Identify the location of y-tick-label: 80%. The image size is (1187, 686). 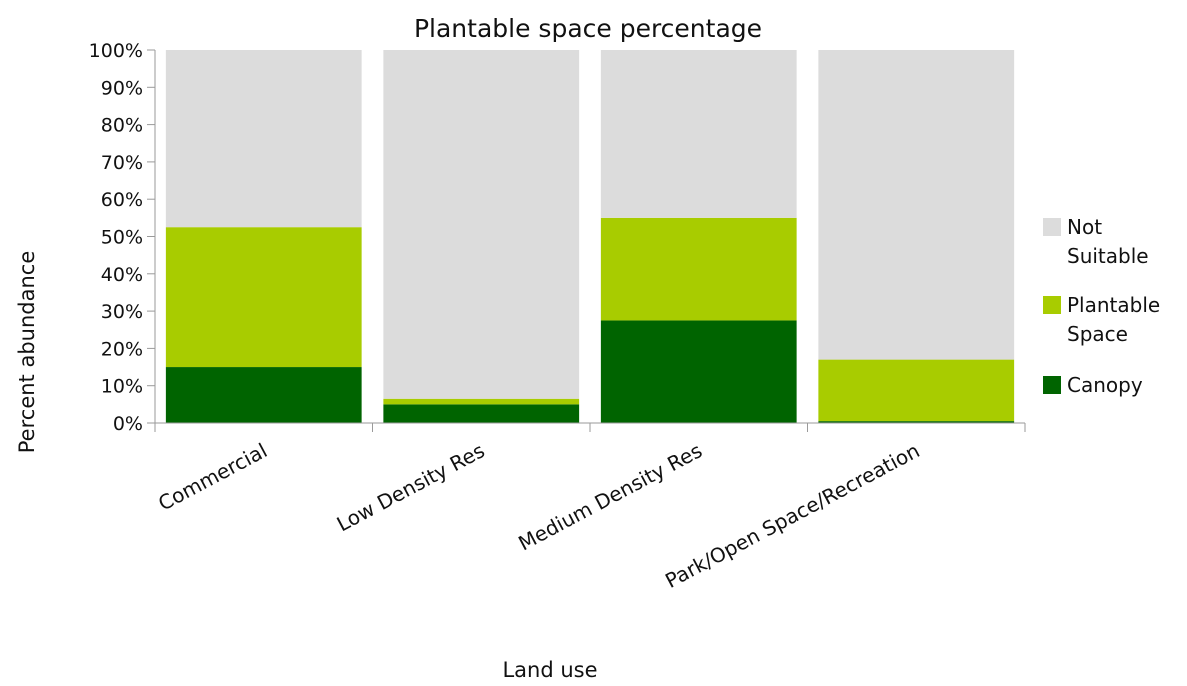
(122, 126).